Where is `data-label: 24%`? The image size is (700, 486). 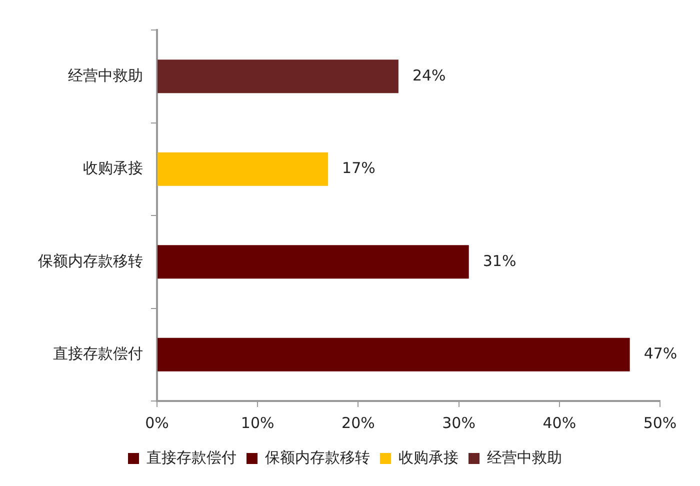
data-label: 24% is located at coordinates (429, 75).